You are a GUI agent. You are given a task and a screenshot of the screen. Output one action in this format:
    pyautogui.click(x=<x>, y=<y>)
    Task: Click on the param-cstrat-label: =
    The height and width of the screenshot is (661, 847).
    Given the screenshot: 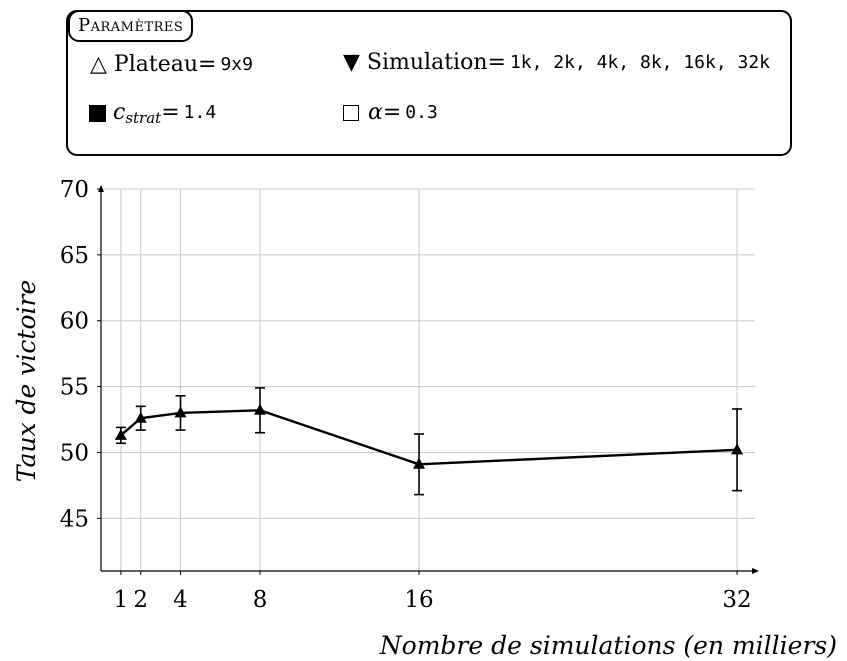 What is the action you would take?
    pyautogui.click(x=170, y=112)
    